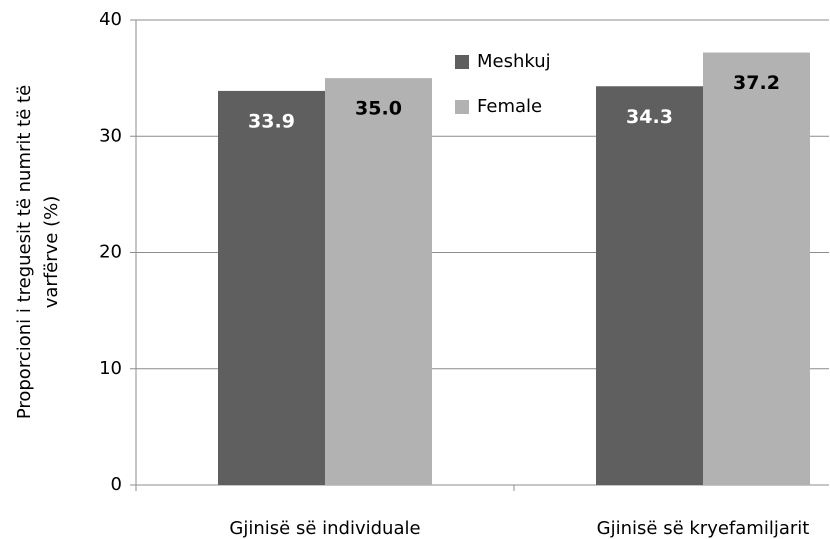  What do you see at coordinates (514, 61) in the screenshot?
I see `legend-label: Meshkuj` at bounding box center [514, 61].